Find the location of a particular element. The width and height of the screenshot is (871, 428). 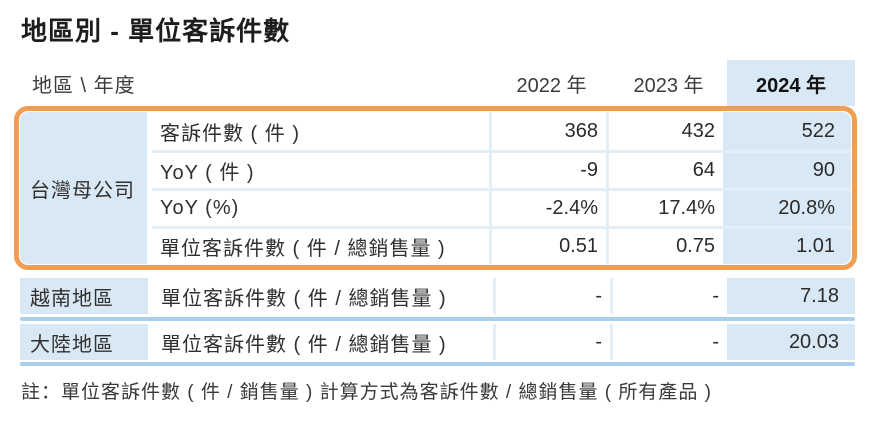

region-cell-china: 大陸地區 is located at coordinates (84, 342).